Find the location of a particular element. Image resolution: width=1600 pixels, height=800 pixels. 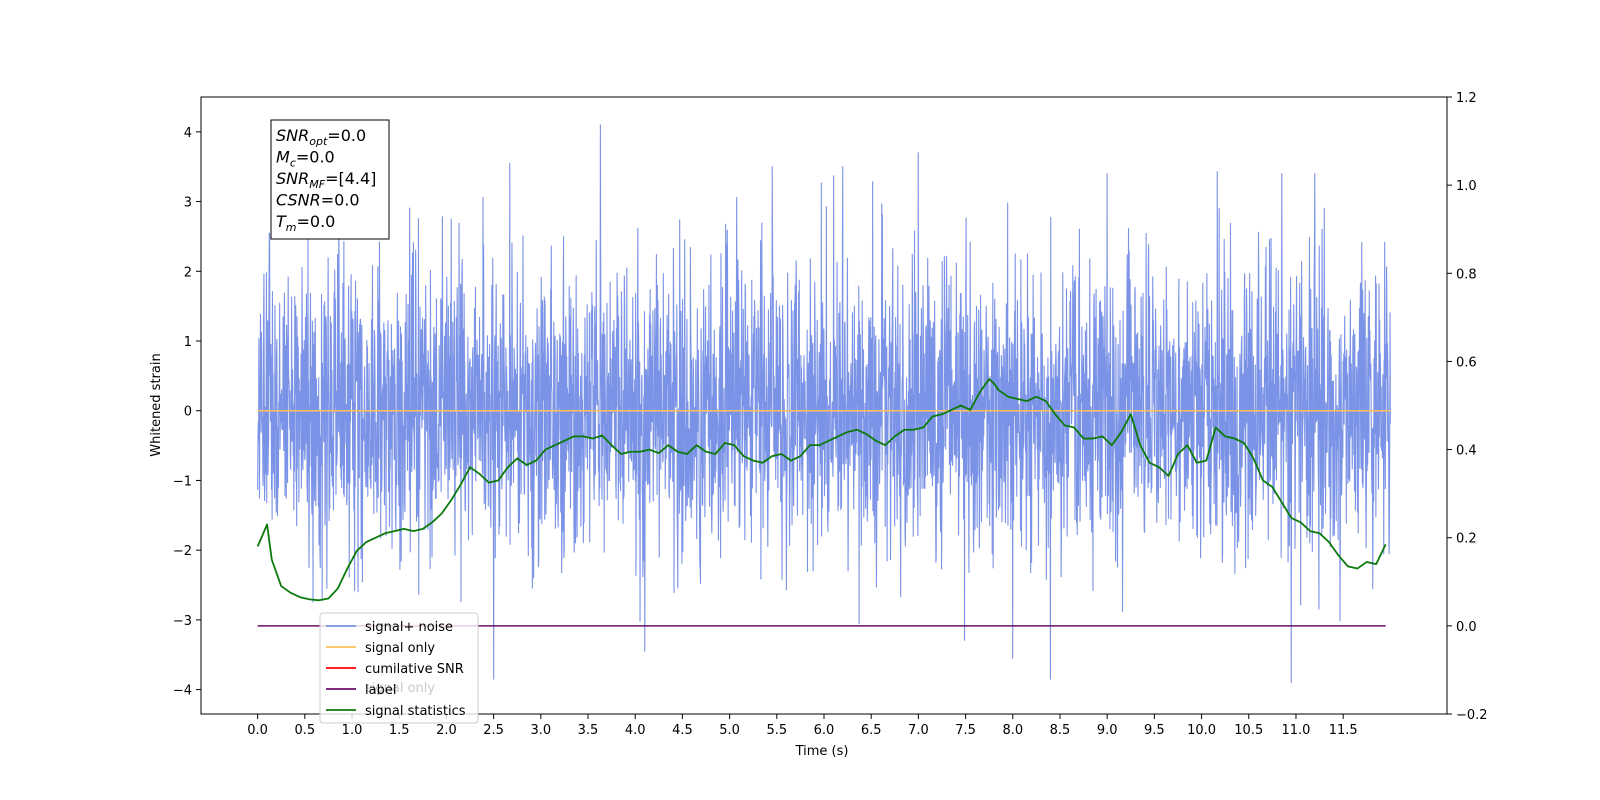

x-tick-label: 6.0 is located at coordinates (824, 730).